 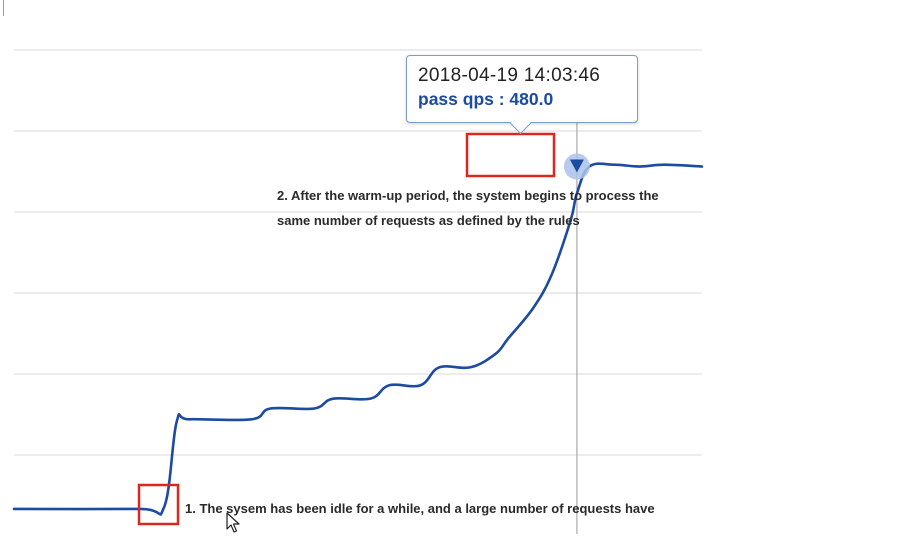 What do you see at coordinates (486, 99) in the screenshot?
I see `tooltip-value: pass qps : 480.0` at bounding box center [486, 99].